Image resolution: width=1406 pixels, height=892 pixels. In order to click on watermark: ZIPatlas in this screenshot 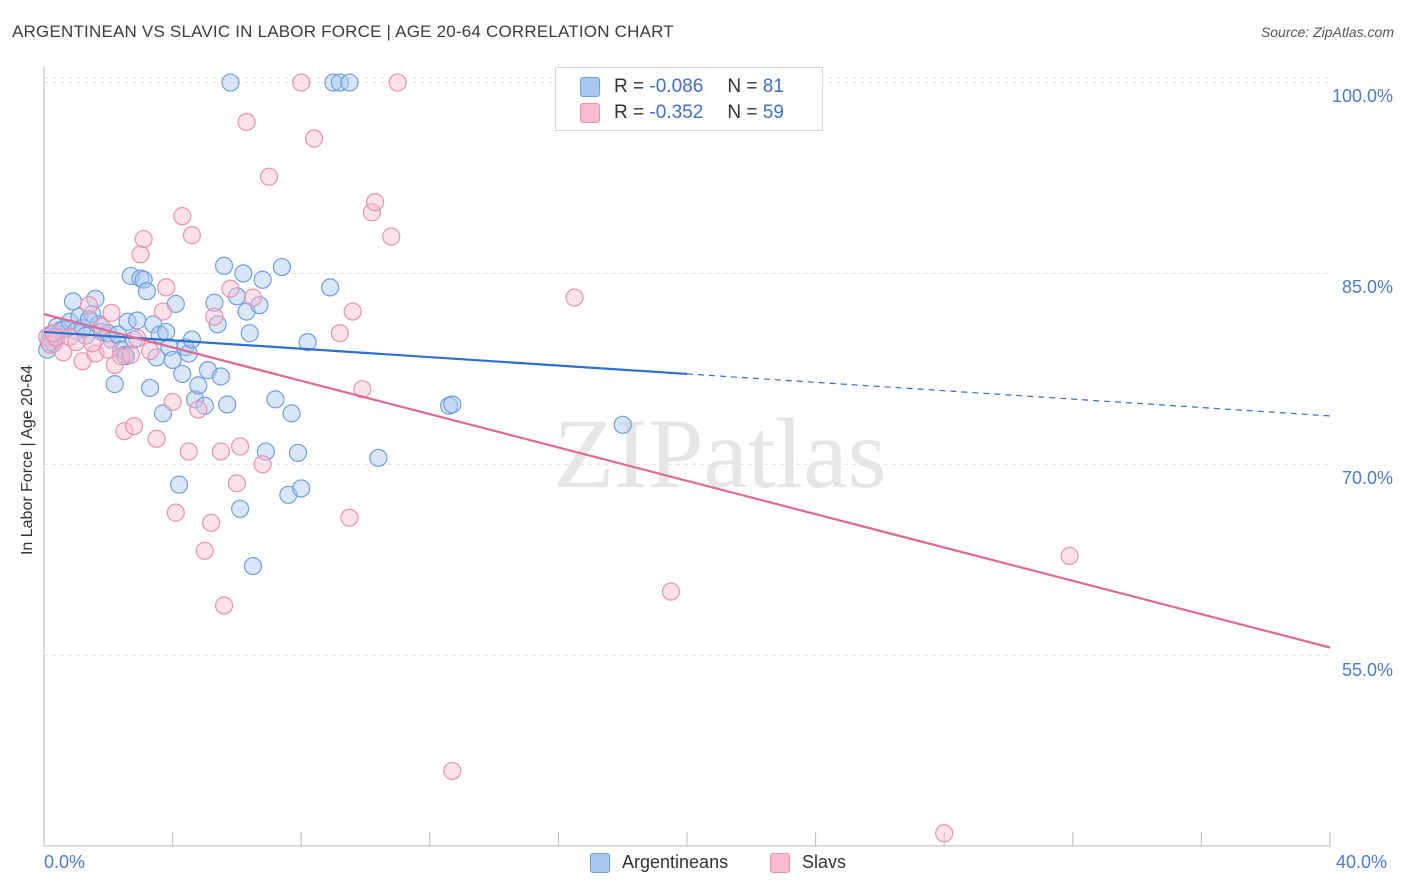, I will do `click(719, 453)`.